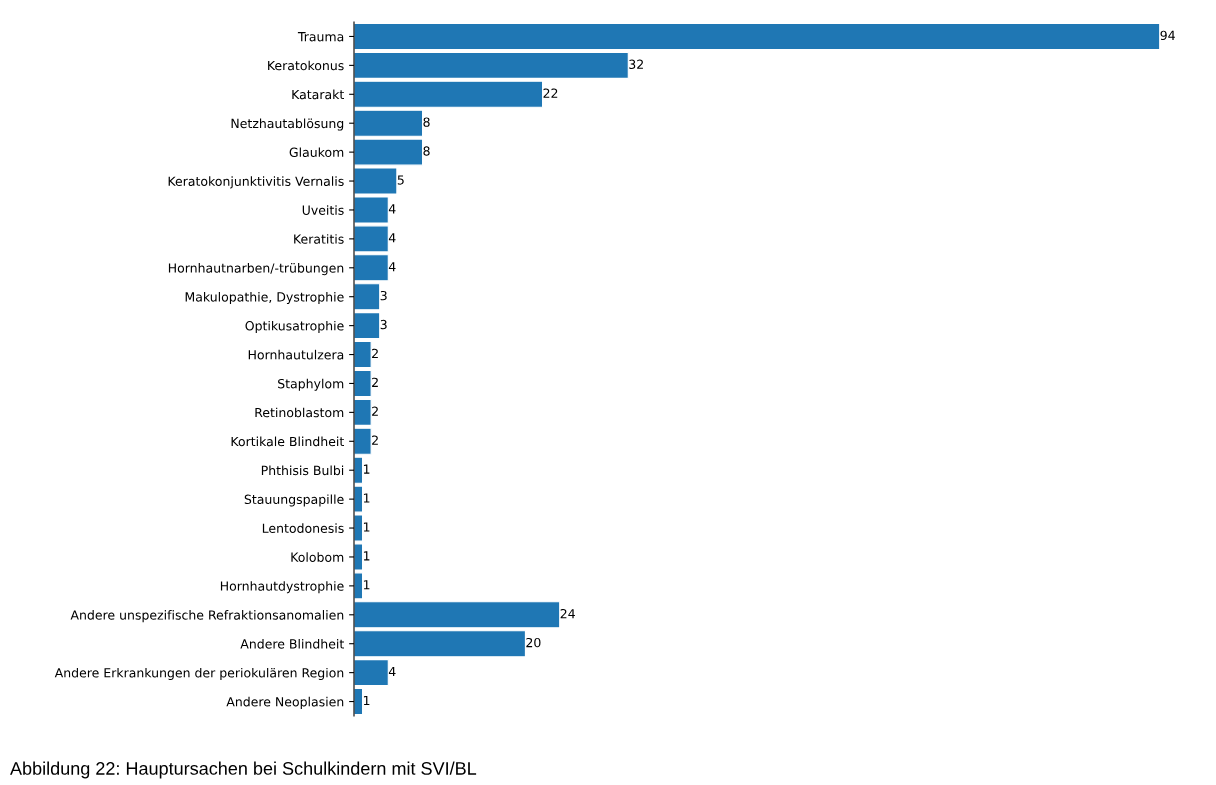 This screenshot has height=785, width=1216. I want to click on y-tick-label: Keratitis, so click(319, 239).